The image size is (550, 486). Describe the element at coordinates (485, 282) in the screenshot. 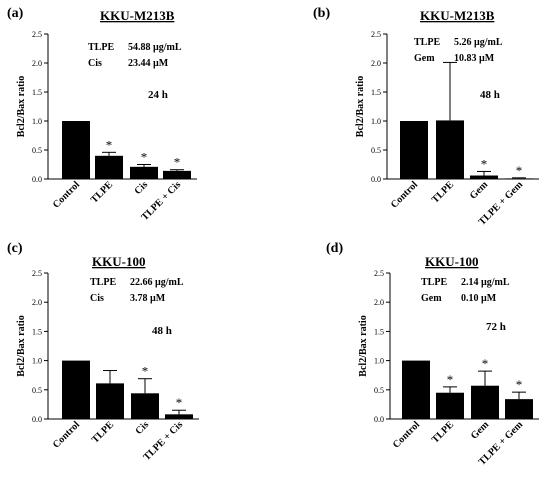

I see `annotation-value: 2.14 µg/mL` at that location.